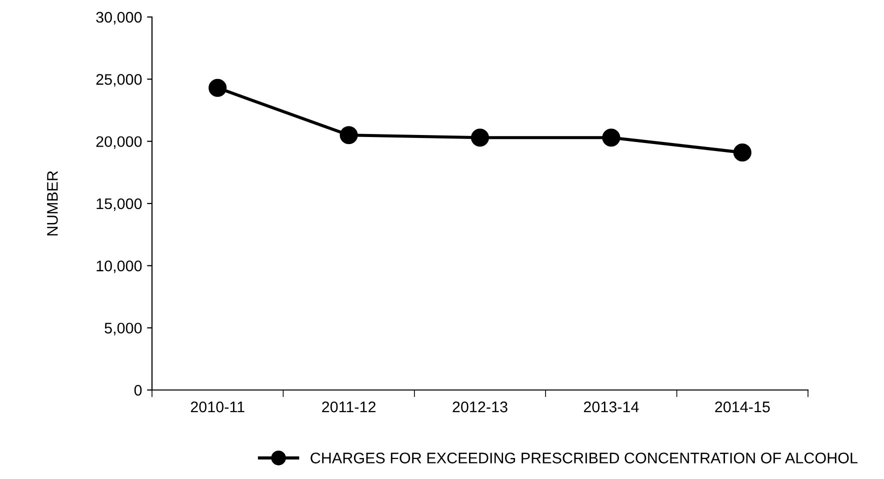 This screenshot has height=479, width=884. Describe the element at coordinates (611, 407) in the screenshot. I see `x-tick-label: 2013-14` at that location.